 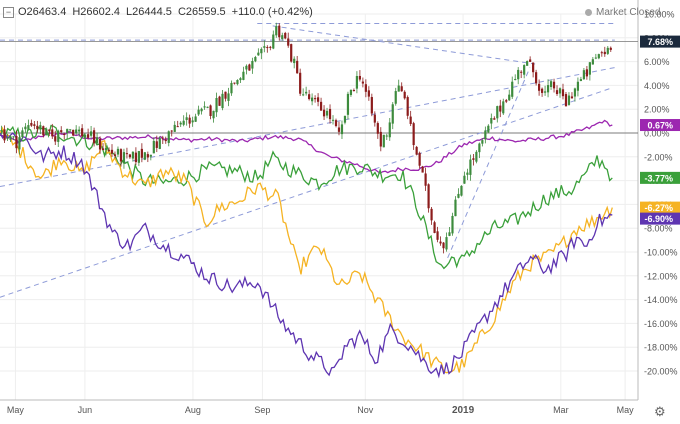 What do you see at coordinates (96, 12) in the screenshot?
I see `high-value: H26602.4` at bounding box center [96, 12].